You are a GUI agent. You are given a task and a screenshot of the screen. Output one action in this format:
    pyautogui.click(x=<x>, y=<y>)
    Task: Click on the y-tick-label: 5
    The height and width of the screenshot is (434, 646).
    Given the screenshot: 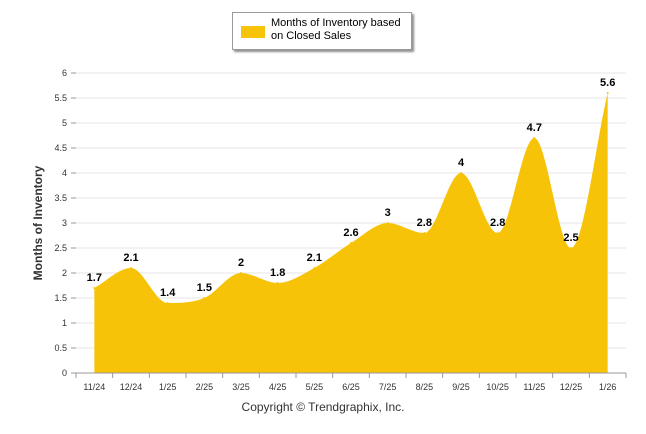 What is the action you would take?
    pyautogui.click(x=64, y=123)
    